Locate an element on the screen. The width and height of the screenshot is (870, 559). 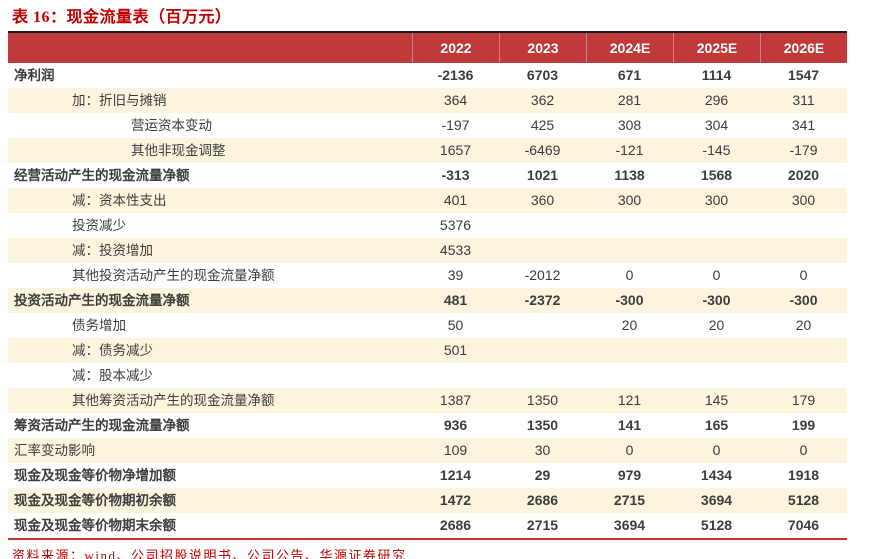
source-note: 资料来源：wind、公司招股说明书、公司公告、华源证券研究 is located at coordinates (209, 553).